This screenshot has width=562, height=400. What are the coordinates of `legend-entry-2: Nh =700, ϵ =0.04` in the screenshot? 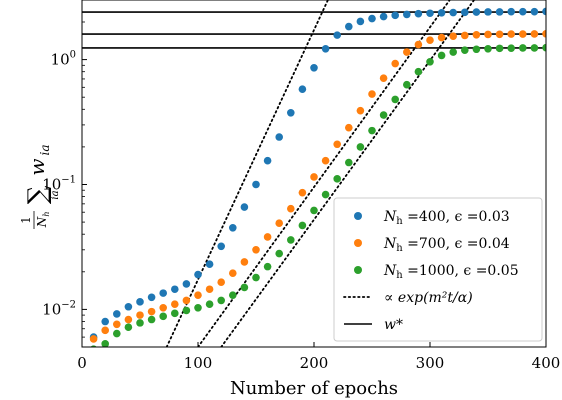 It's located at (432, 245).